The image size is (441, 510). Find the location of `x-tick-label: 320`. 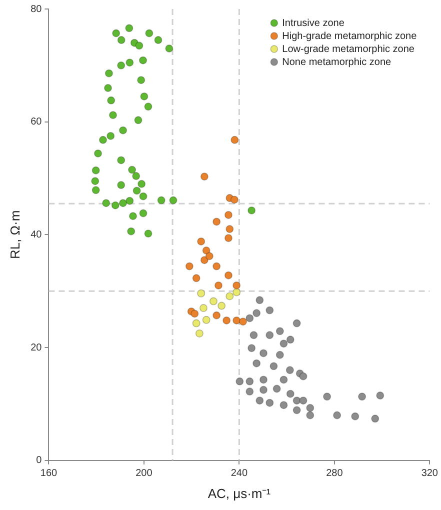

x-tick-label: 320 is located at coordinates (429, 474).